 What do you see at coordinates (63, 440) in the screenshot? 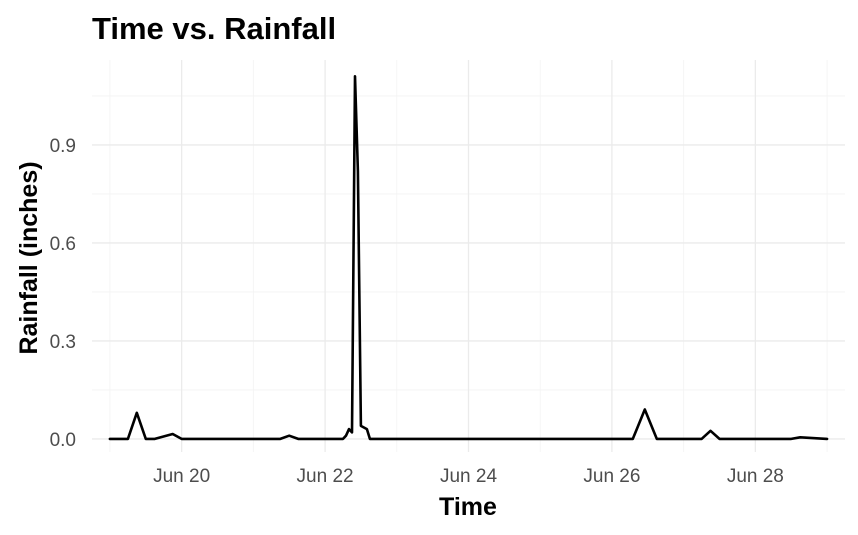
I see `y-tick-label: 0.0` at bounding box center [63, 440].